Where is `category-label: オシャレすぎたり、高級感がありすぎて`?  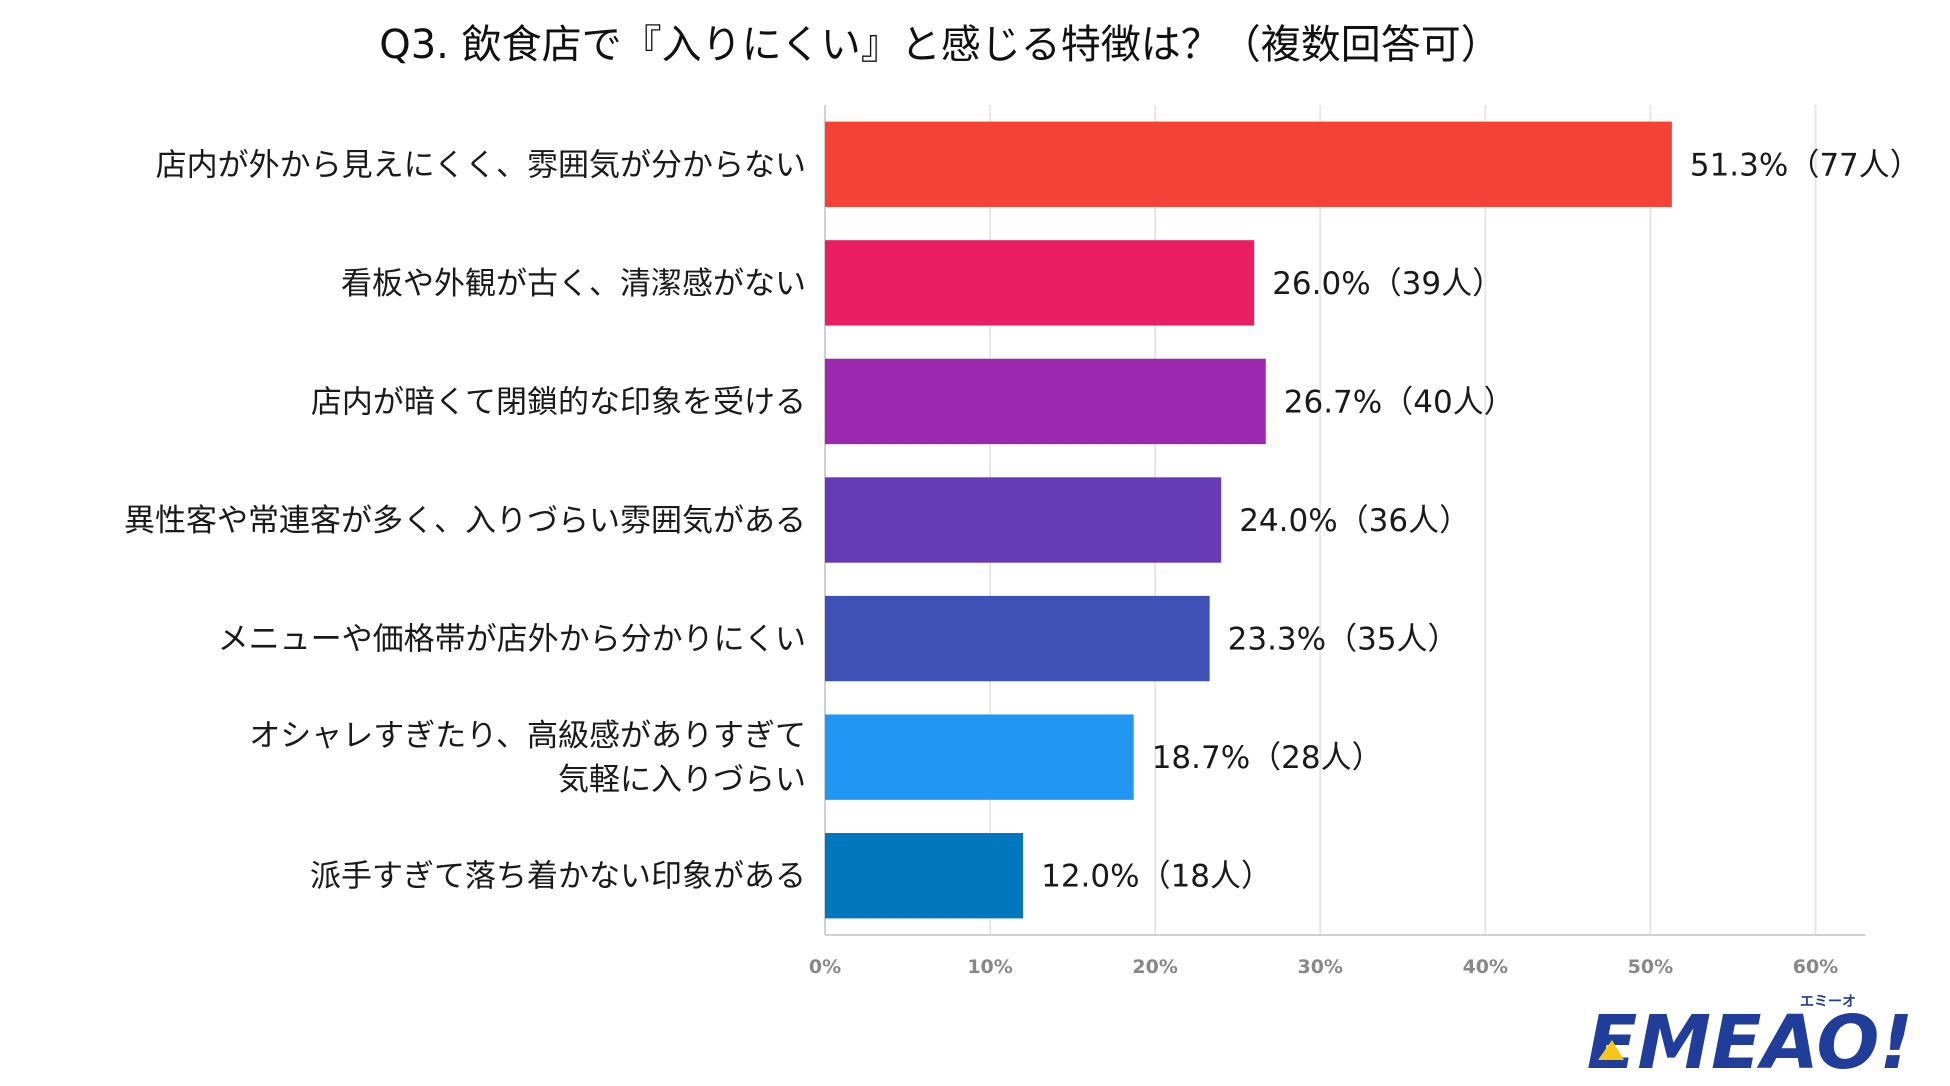
category-label: オシャレすぎたり、高級感がありすぎて is located at coordinates (527, 736).